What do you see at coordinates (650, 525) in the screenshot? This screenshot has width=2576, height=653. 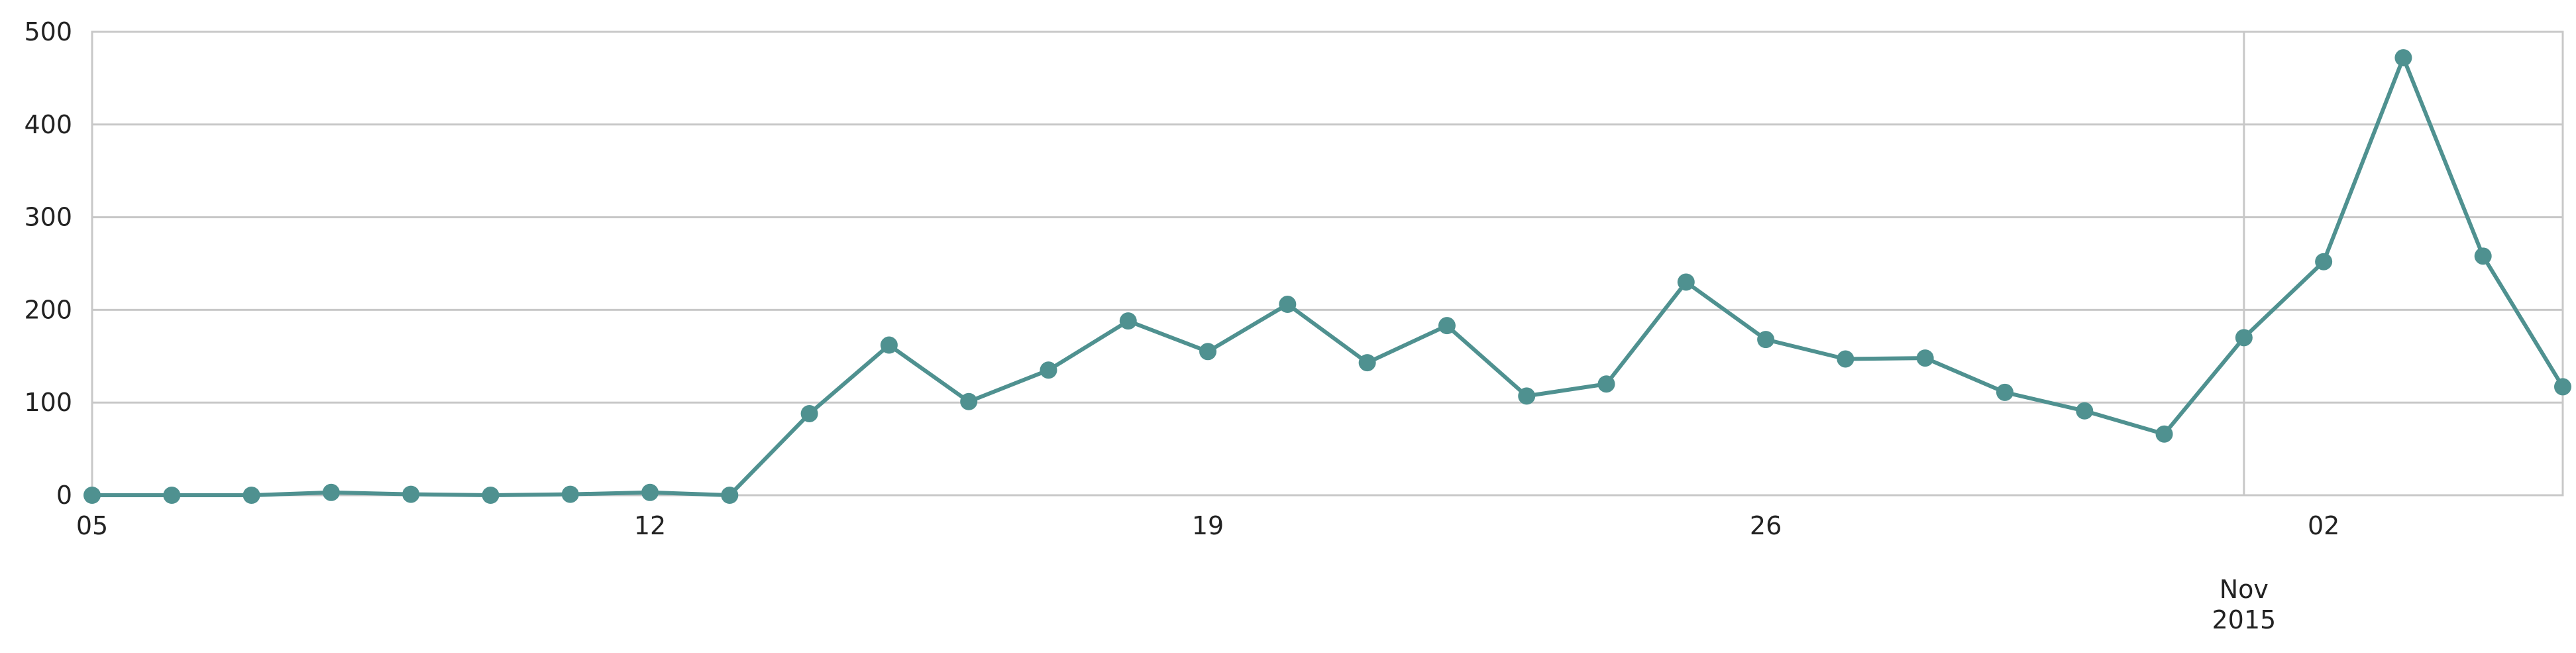 I see `x-tick-label: 12` at bounding box center [650, 525].